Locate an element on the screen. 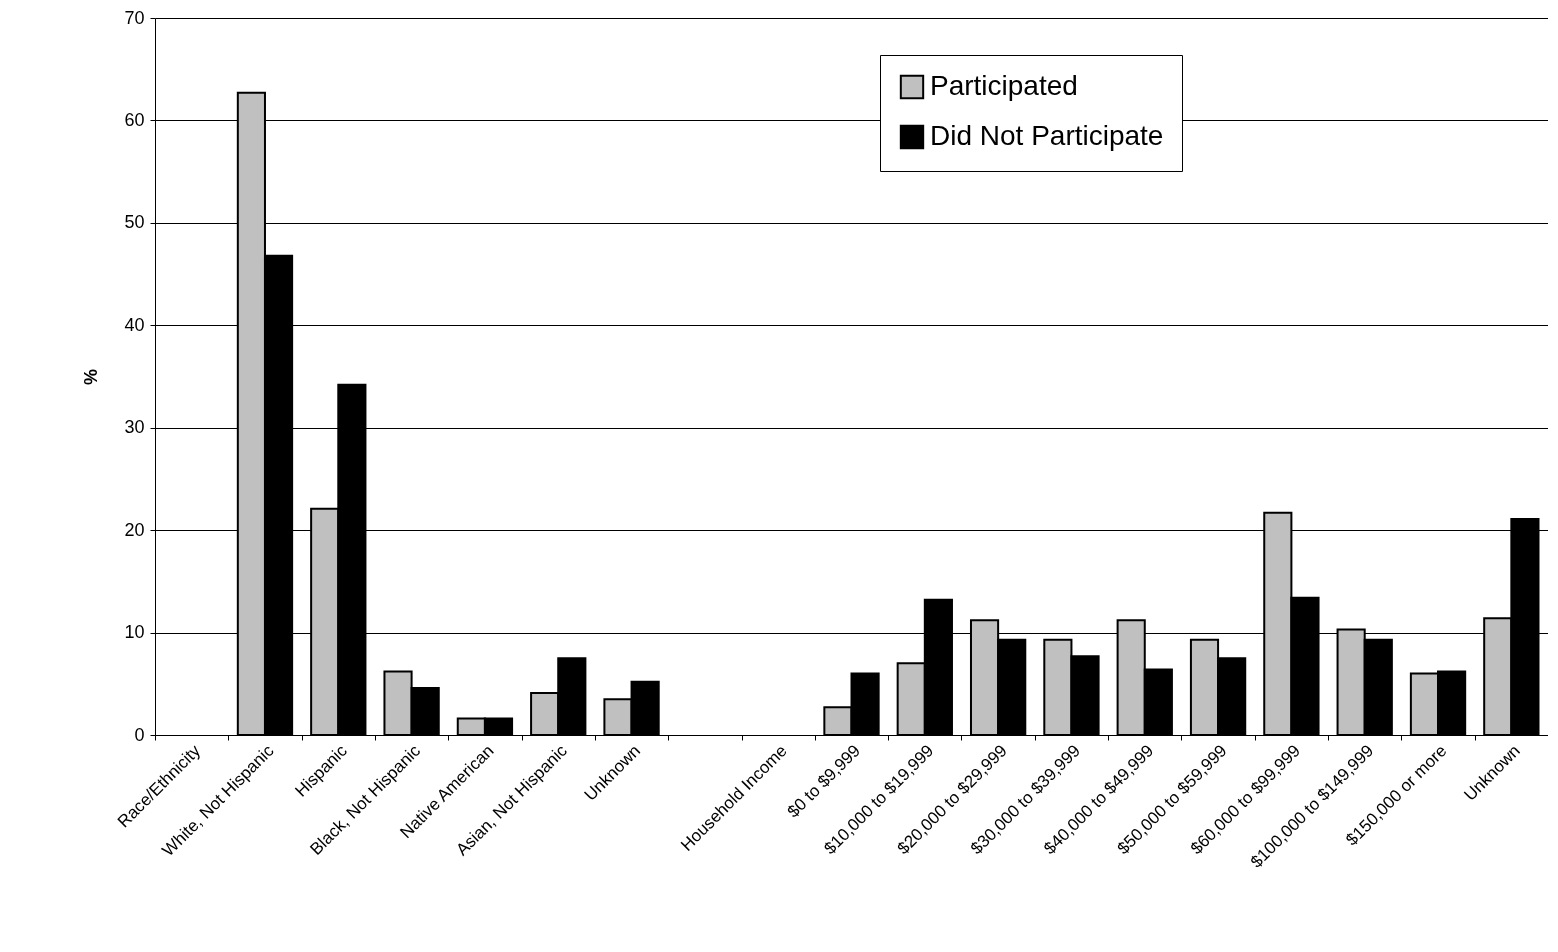  y-tick-label: 60 is located at coordinates (134, 119).